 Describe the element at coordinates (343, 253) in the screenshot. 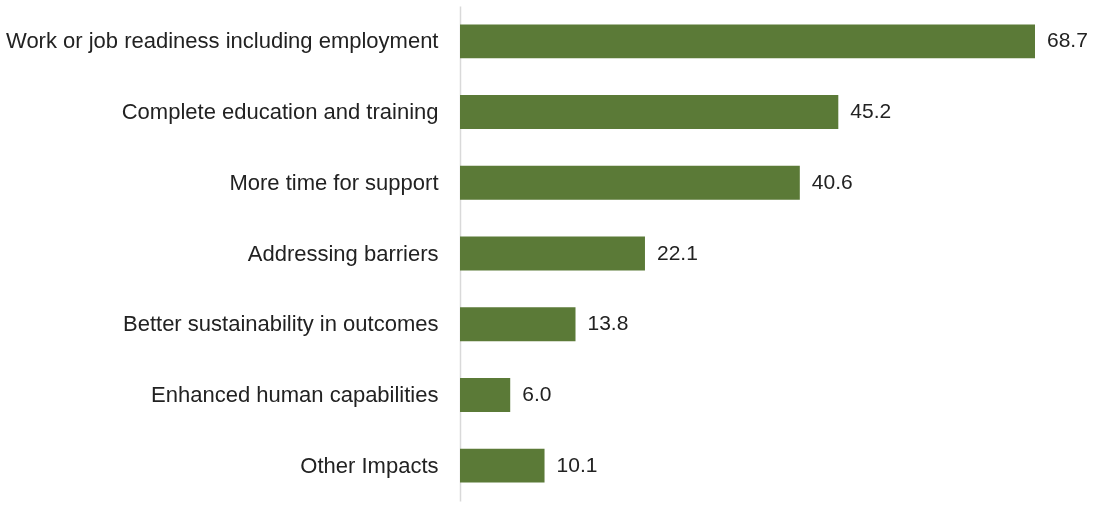

I see `y-tick-label: Addressing barriers` at that location.